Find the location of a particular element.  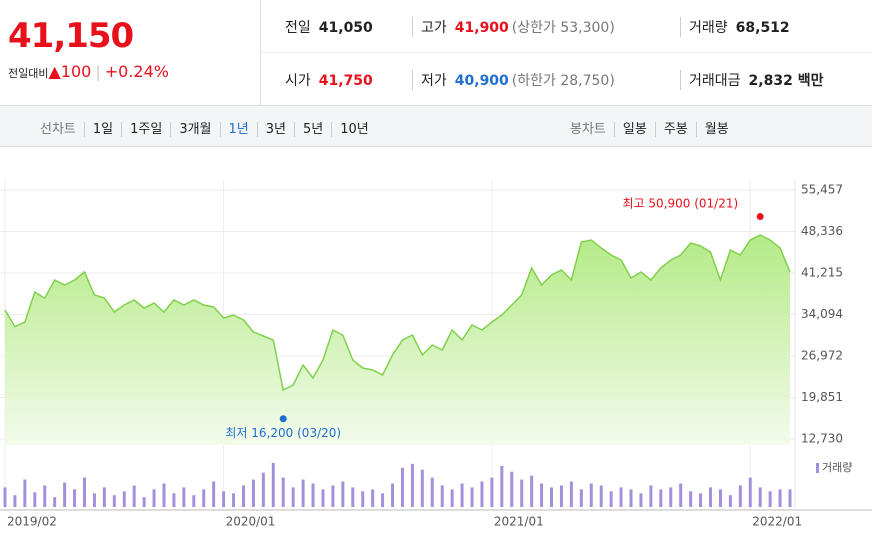

y-tick-label: 12,730 is located at coordinates (822, 439).